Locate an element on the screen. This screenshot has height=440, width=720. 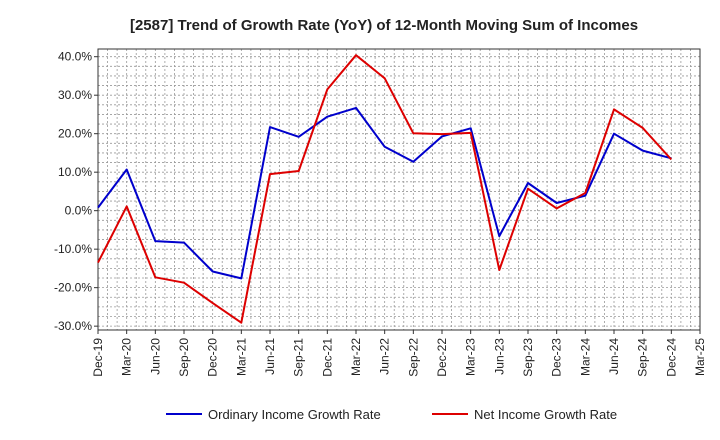
x-tick-label: Mar-25 is located at coordinates (700, 357).